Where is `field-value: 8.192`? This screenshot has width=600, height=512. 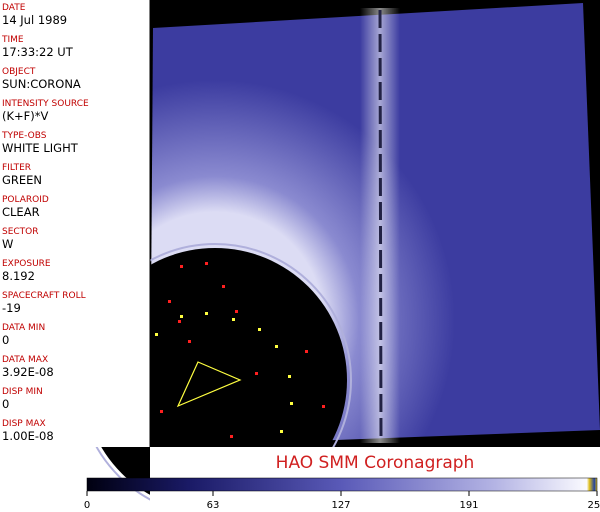
field-value: 8.192 is located at coordinates (18, 276).